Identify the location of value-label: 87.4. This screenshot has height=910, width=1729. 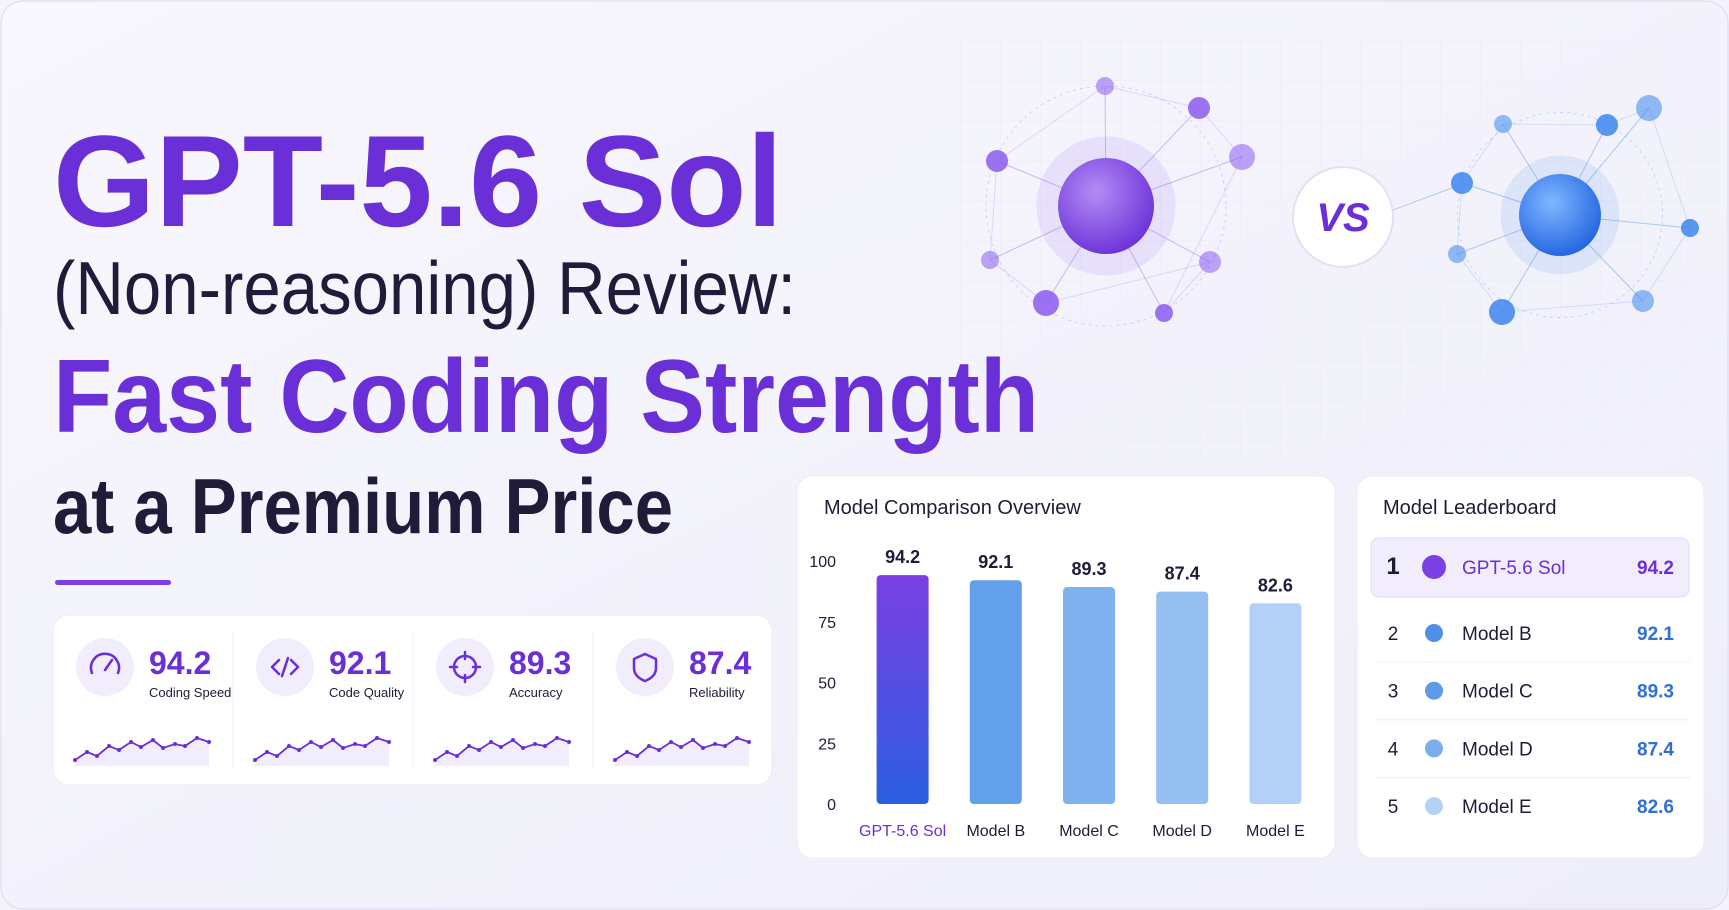
(1182, 574).